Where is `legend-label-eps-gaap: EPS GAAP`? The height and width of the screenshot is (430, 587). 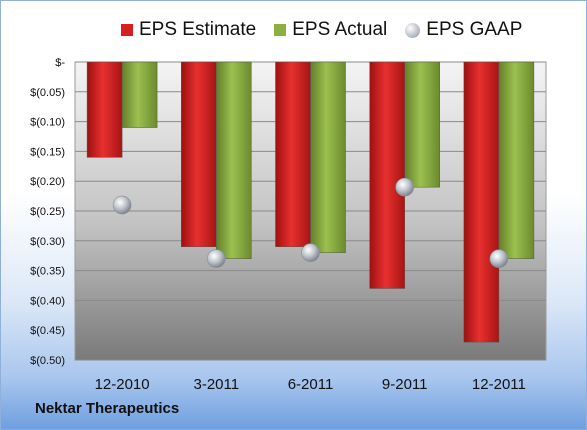
legend-label-eps-gaap: EPS GAAP is located at coordinates (474, 29).